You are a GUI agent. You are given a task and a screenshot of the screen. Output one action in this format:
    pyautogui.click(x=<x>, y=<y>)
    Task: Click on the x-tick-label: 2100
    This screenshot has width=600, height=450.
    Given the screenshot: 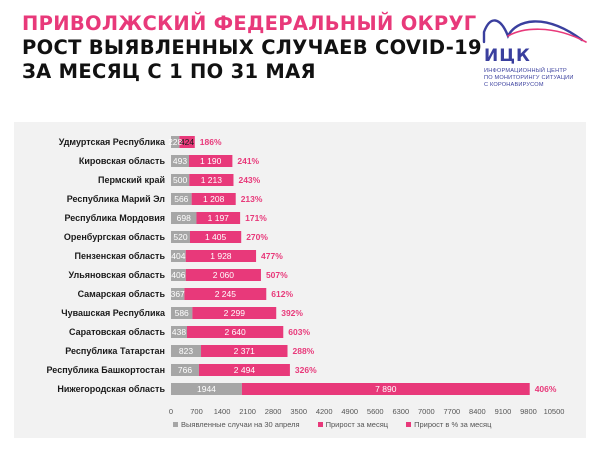 What is the action you would take?
    pyautogui.click(x=247, y=411)
    